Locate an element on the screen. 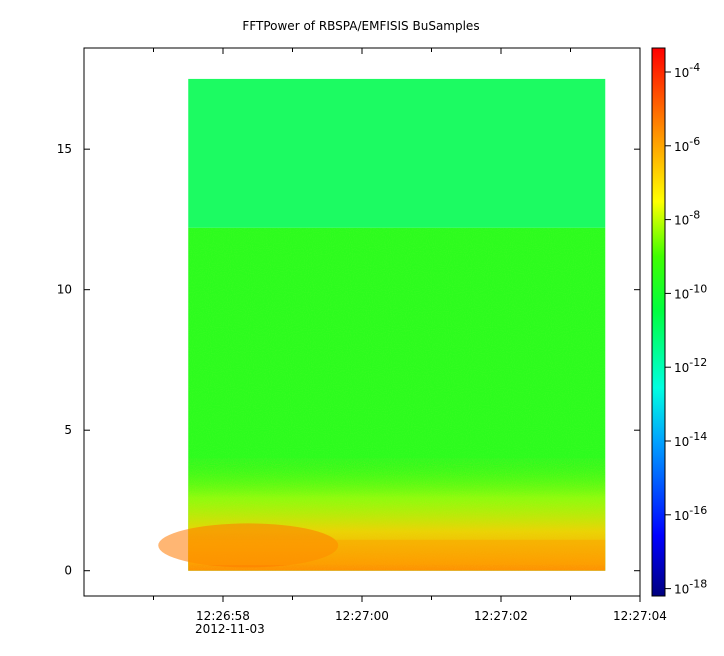  y-tick-label: 15 is located at coordinates (64, 149).